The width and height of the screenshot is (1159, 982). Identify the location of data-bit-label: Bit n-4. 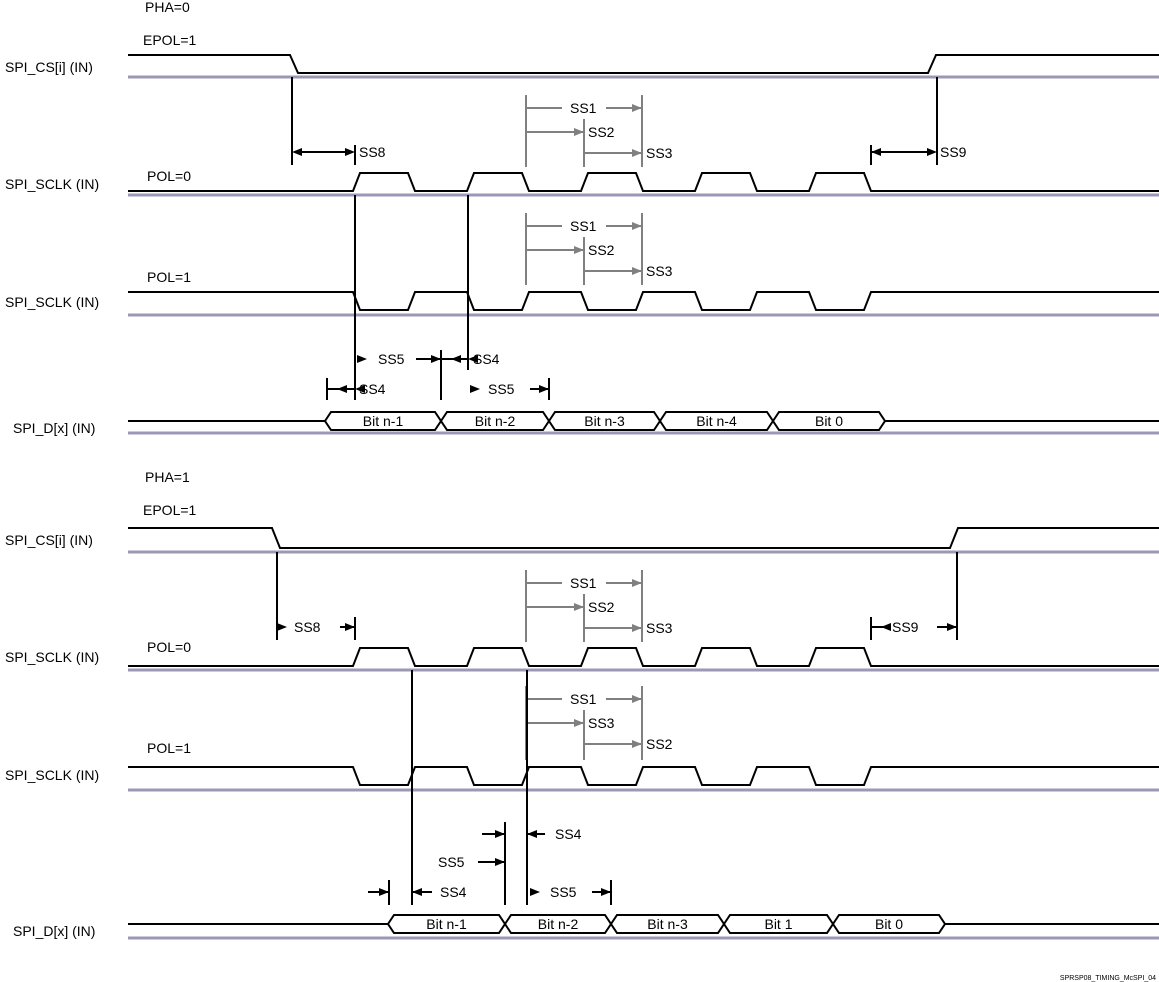
(716, 421).